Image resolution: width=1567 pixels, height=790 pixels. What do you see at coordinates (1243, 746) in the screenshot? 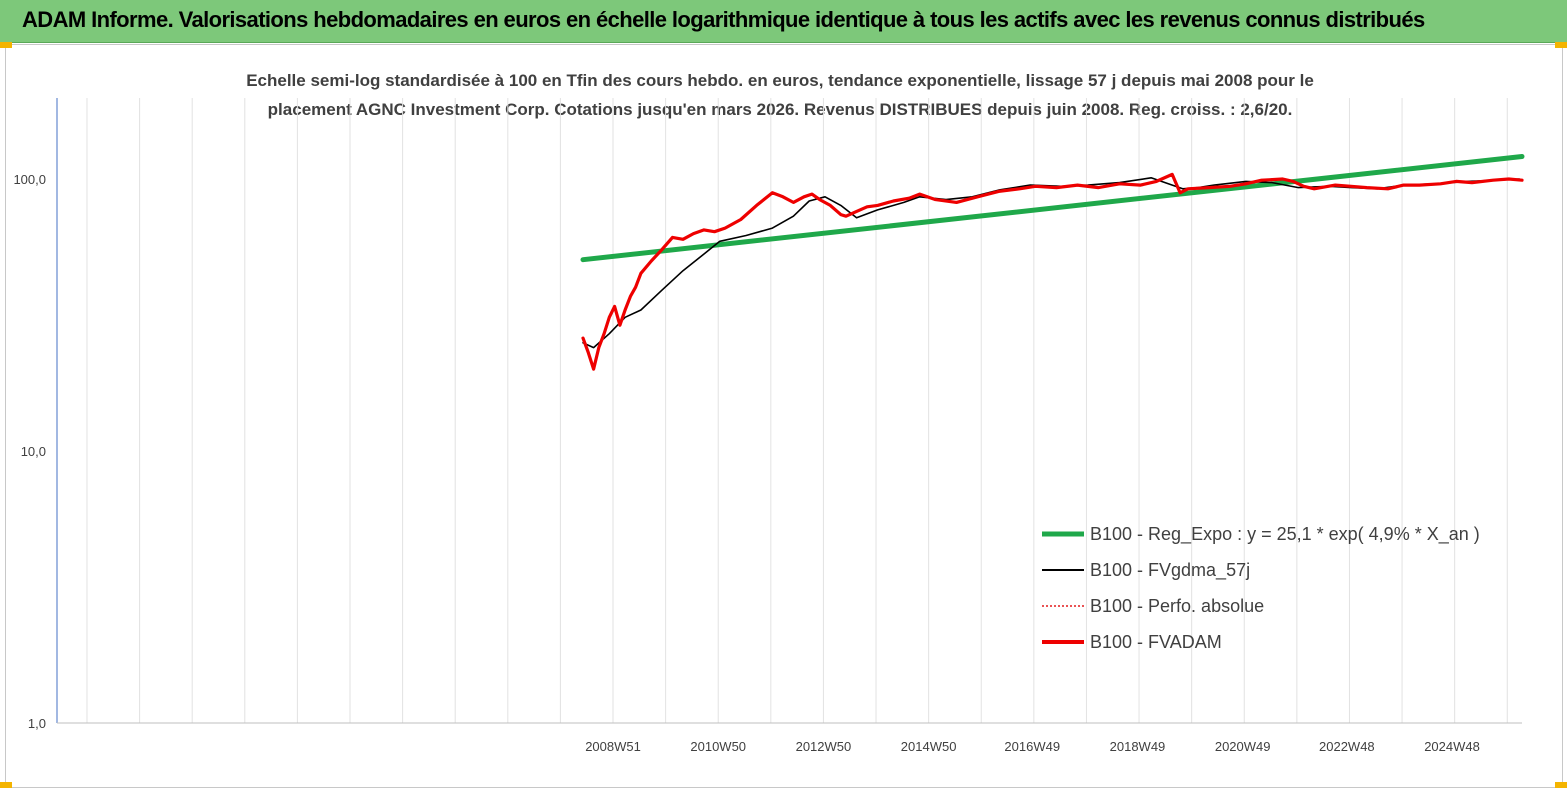
I see `x-tick-label: 2020W49` at bounding box center [1243, 746].